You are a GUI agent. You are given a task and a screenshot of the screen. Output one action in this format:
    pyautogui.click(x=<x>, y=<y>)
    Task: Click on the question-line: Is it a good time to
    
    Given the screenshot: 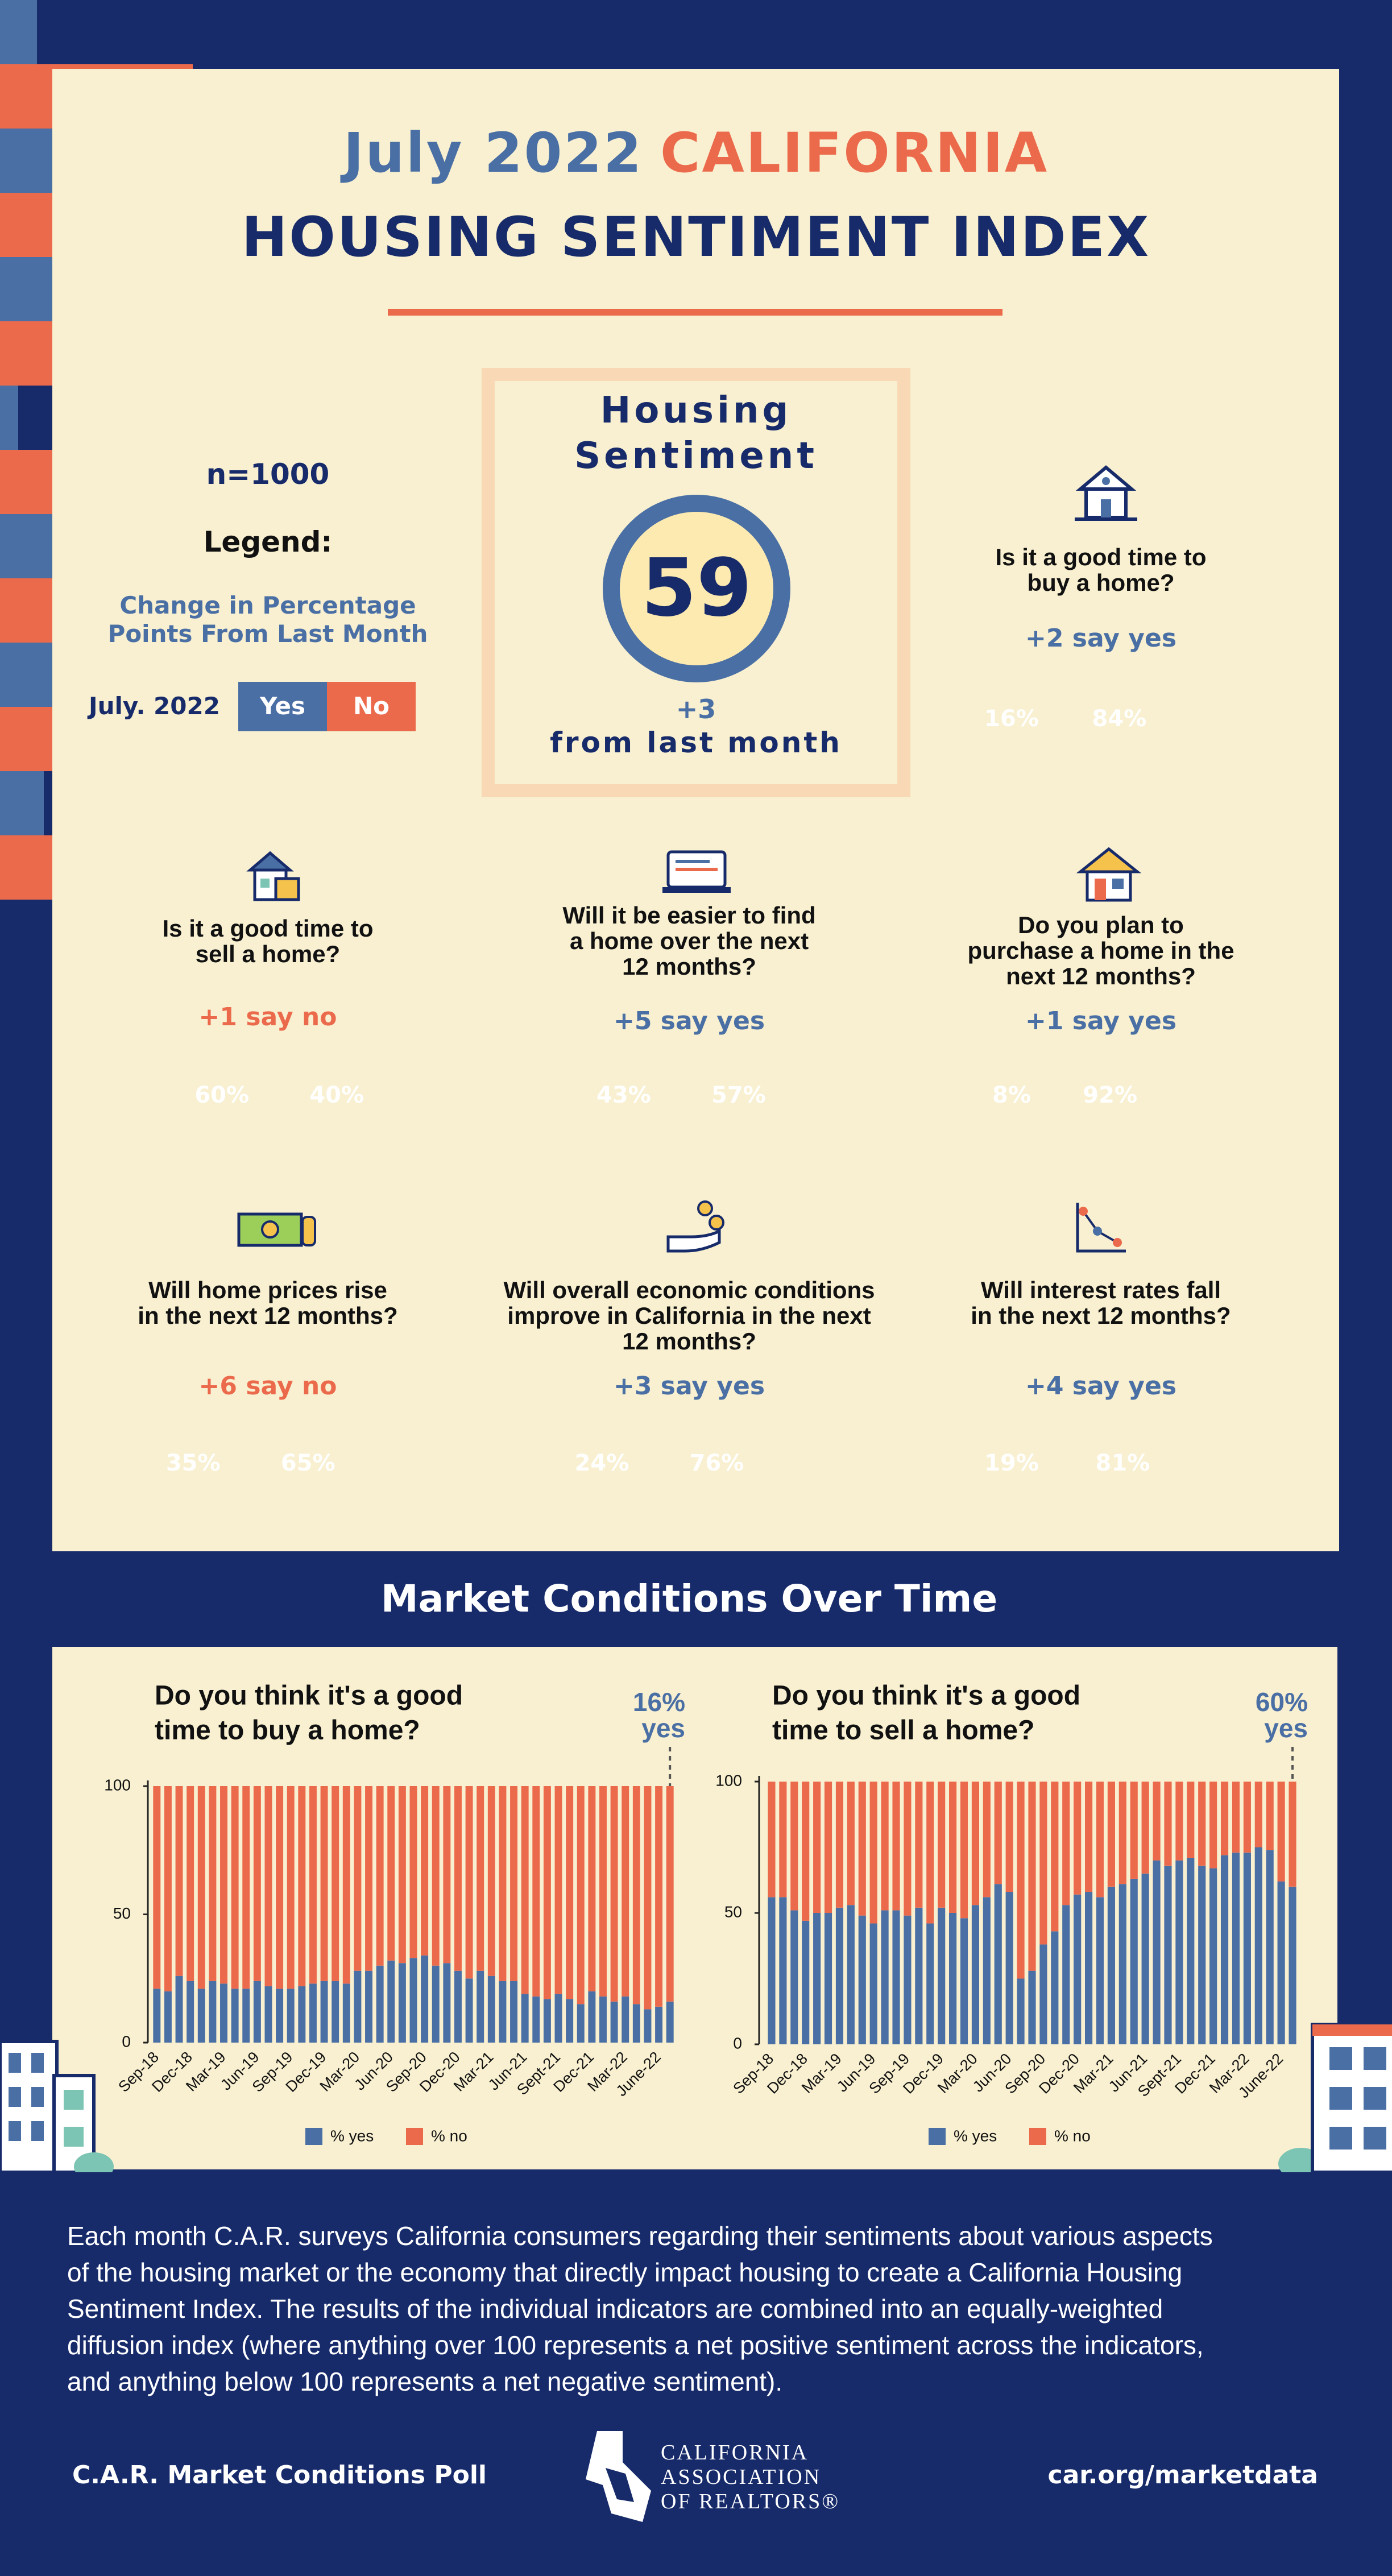 What is the action you would take?
    pyautogui.click(x=268, y=928)
    